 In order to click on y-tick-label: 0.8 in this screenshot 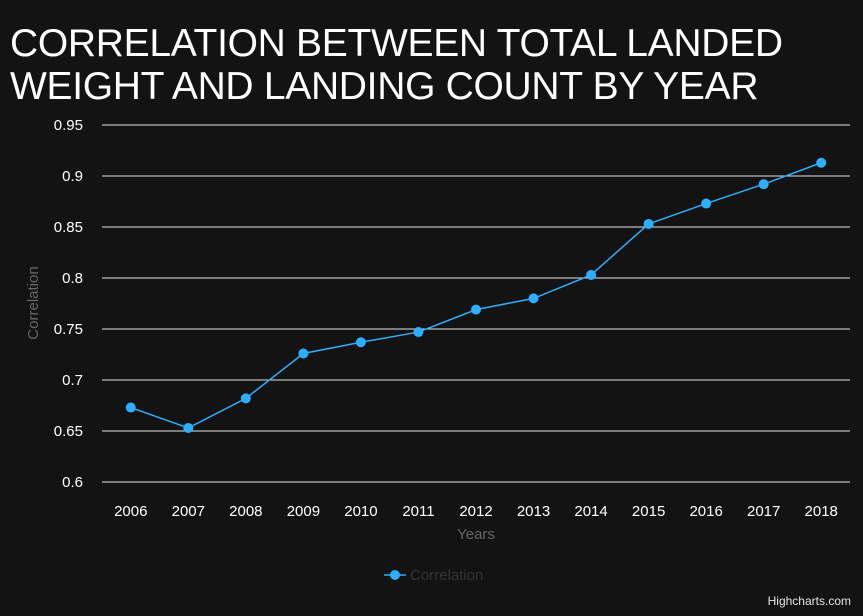, I will do `click(72, 278)`.